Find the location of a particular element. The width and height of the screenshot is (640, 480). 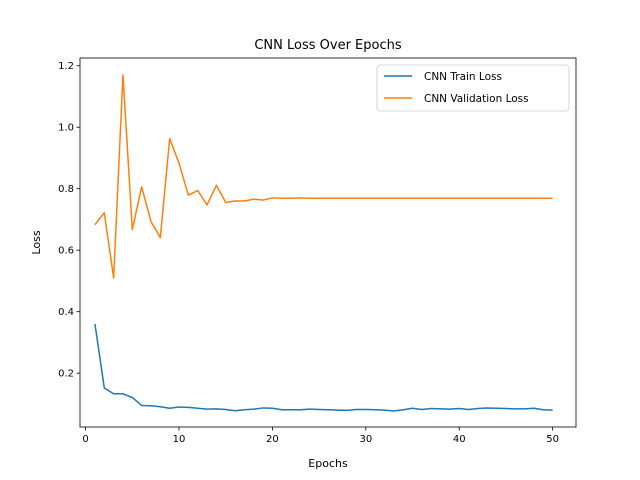

chart-title: CNN Loss Over Epochs is located at coordinates (328, 45).